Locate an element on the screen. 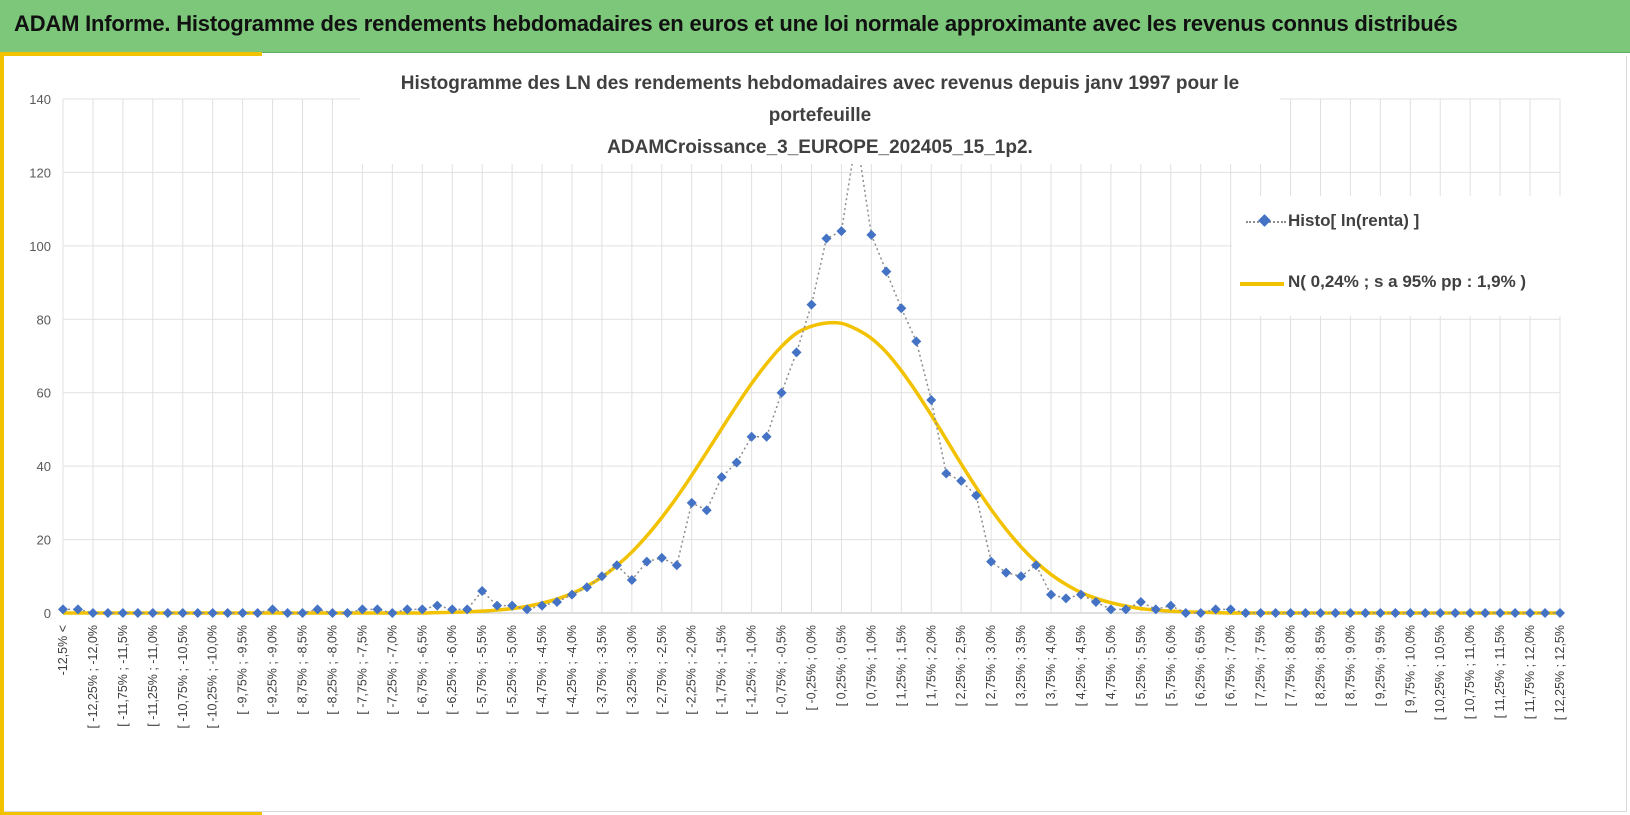  legend-swatch-normal is located at coordinates (1262, 284).